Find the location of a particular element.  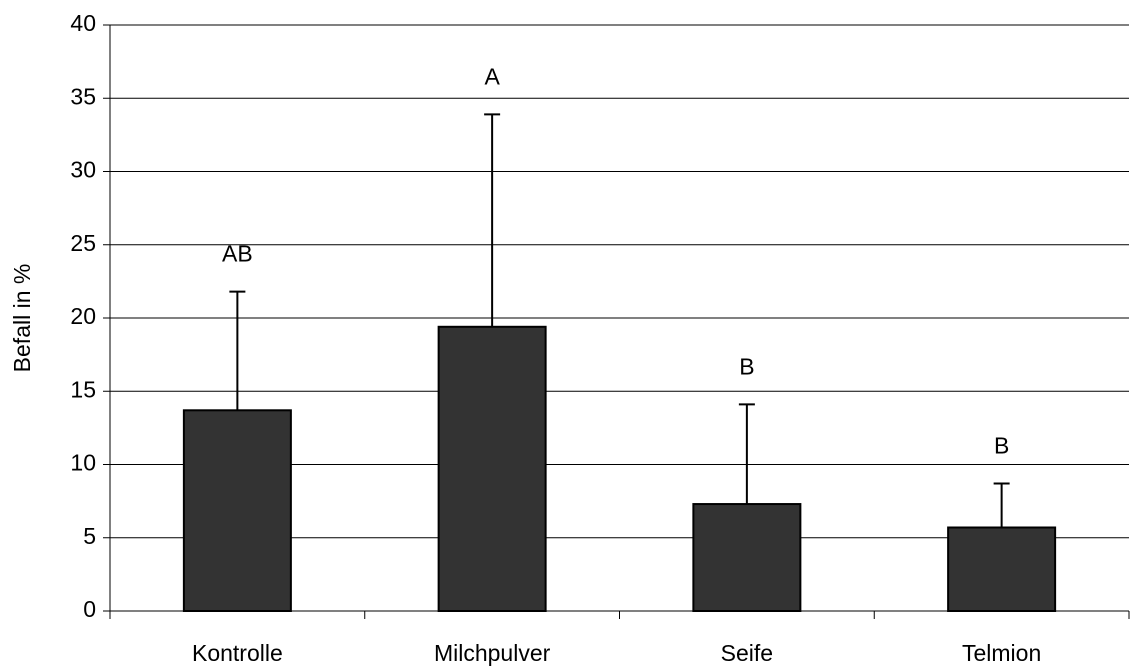

x-tick-label: Telmion is located at coordinates (1001, 653).